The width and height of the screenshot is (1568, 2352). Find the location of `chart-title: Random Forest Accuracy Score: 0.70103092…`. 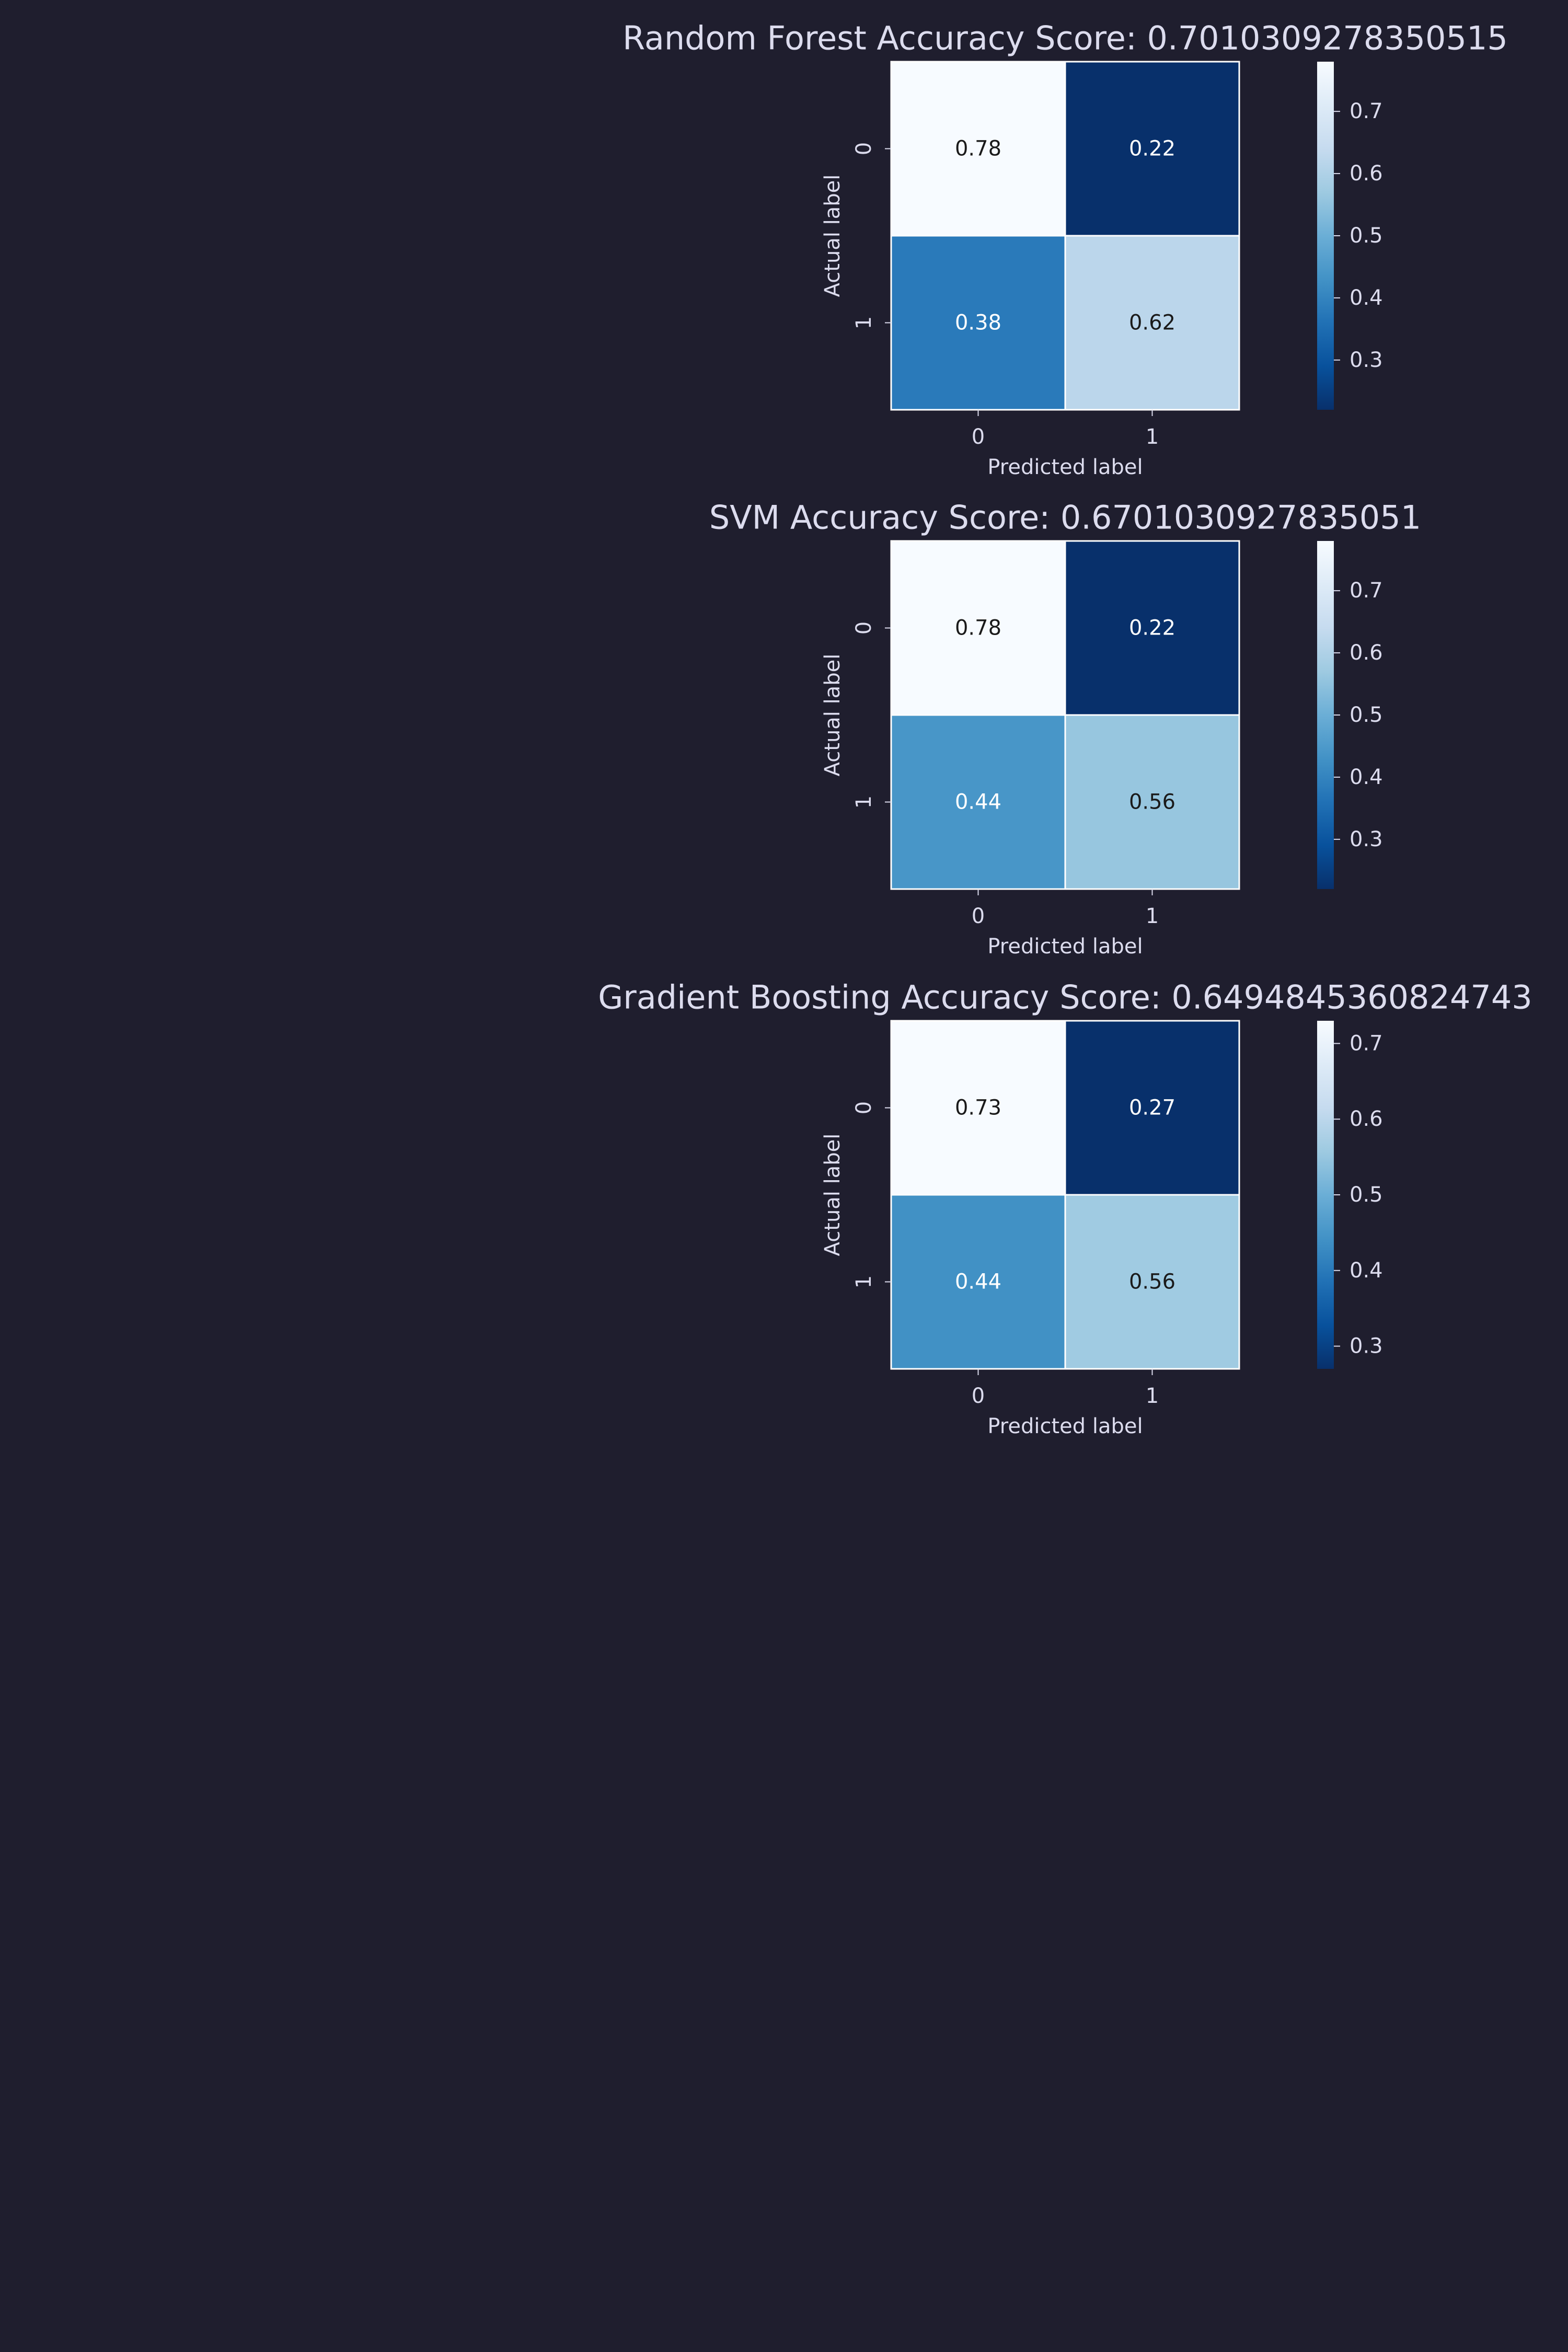

chart-title: Random Forest Accuracy Score: 0.70103092… is located at coordinates (1065, 38).